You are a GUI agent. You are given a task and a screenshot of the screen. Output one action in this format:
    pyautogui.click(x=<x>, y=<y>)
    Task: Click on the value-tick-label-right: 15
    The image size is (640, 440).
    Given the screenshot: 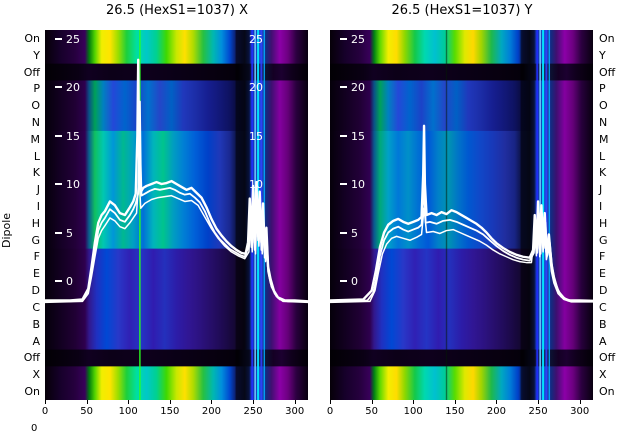 What is the action you would take?
    pyautogui.click(x=256, y=136)
    